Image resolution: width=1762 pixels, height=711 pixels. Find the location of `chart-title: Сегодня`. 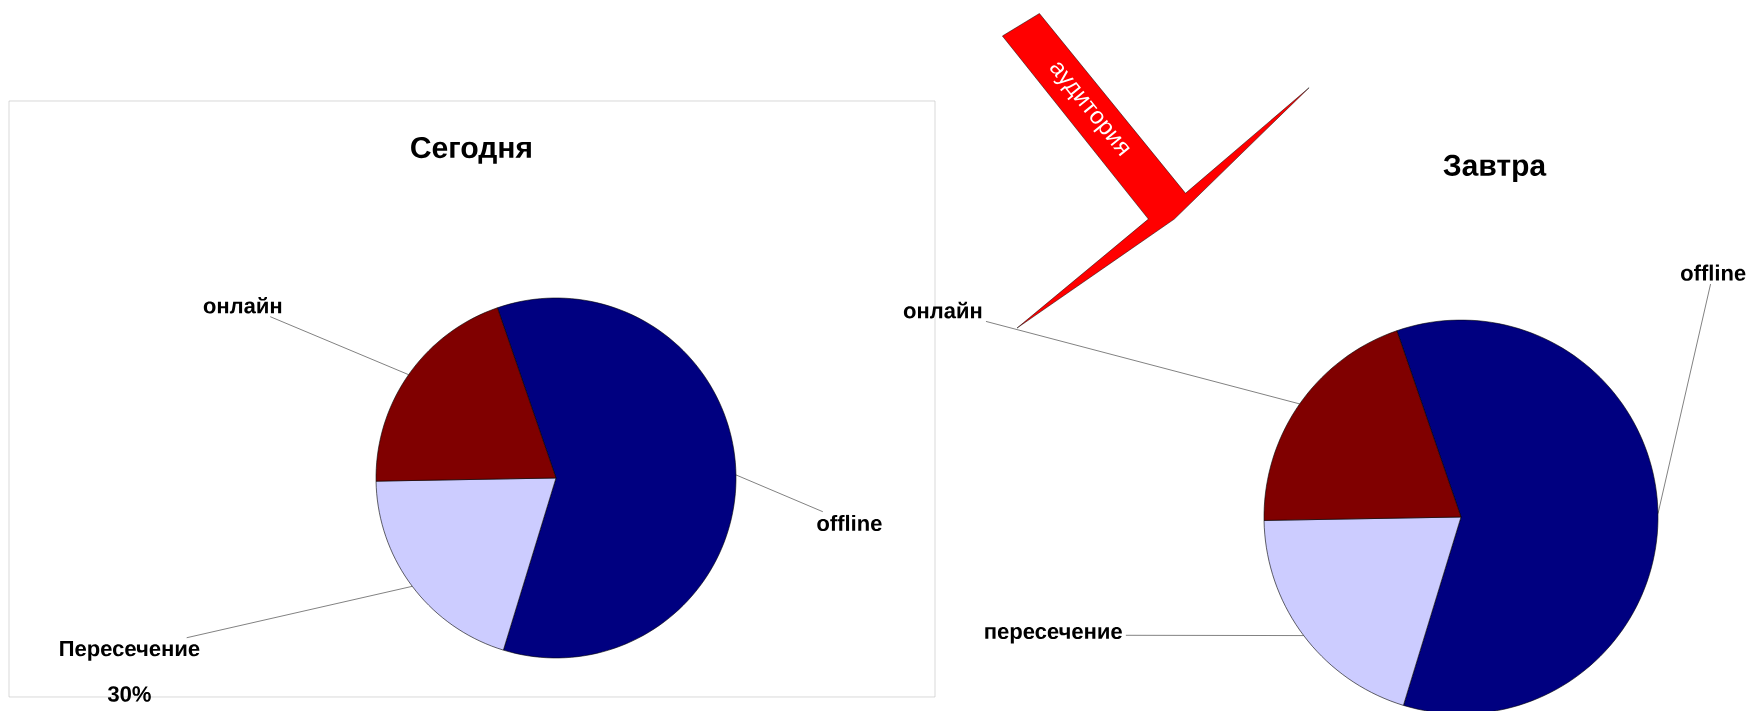

chart-title: Сегодня is located at coordinates (471, 150).